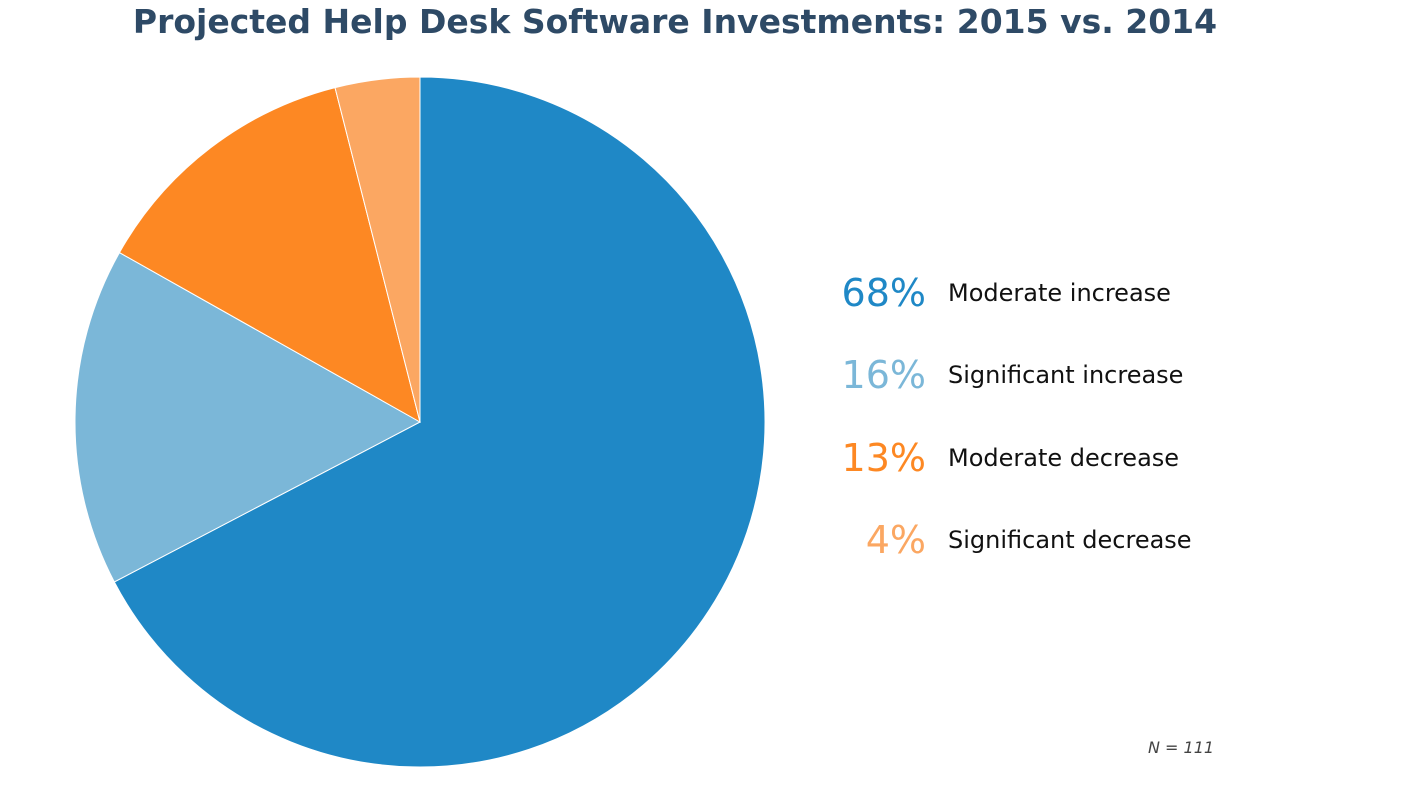 Image resolution: width=1419 pixels, height=800 pixels. I want to click on legend-label: Significant increase, so click(1066, 375).